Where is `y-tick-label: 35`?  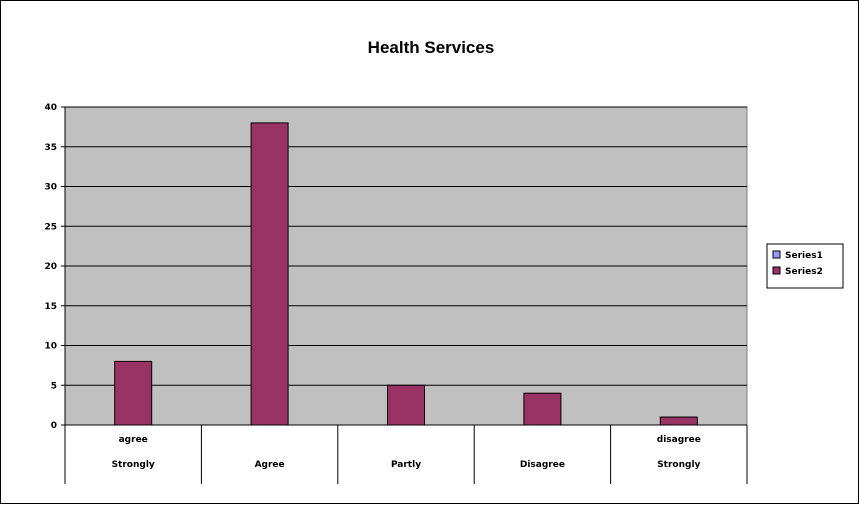 y-tick-label: 35 is located at coordinates (50, 148).